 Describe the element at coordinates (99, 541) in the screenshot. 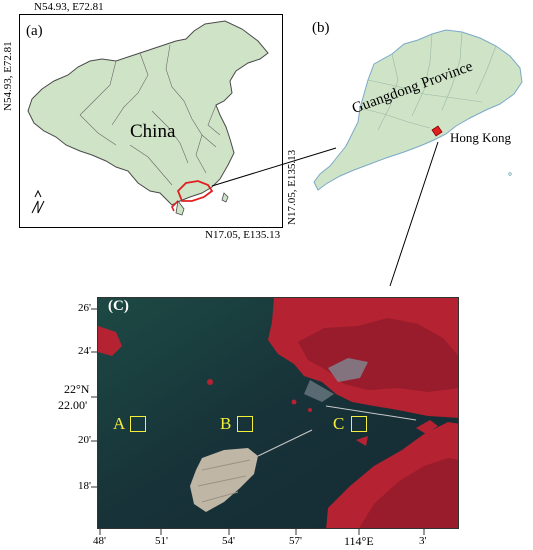

I see `x-tick-48: 48'` at that location.